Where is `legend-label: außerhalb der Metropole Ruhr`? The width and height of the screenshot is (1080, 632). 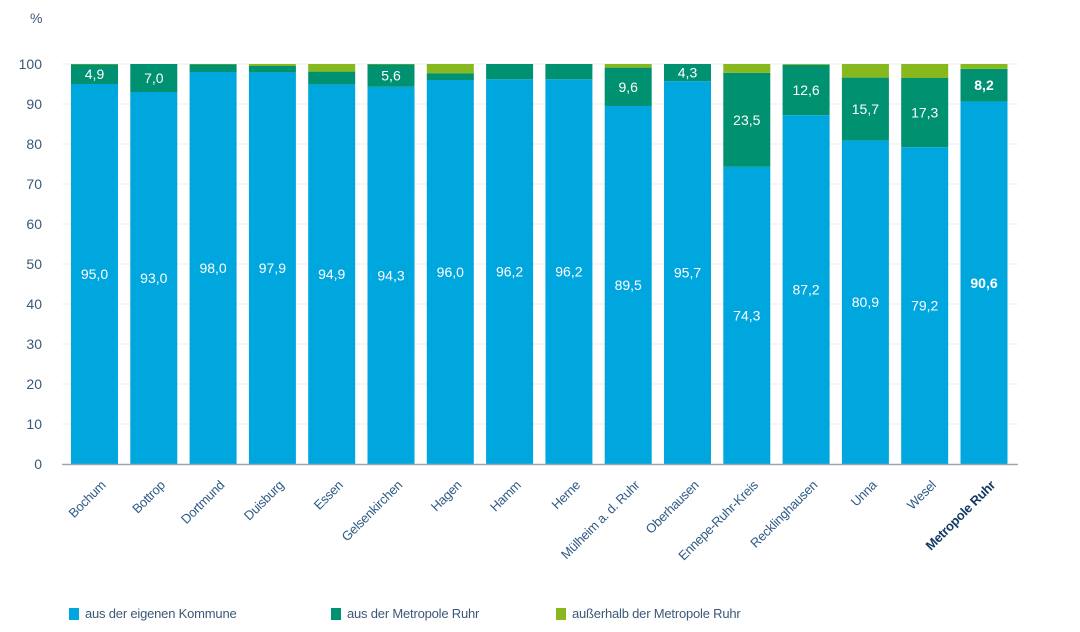 legend-label: außerhalb der Metropole Ruhr is located at coordinates (656, 613).